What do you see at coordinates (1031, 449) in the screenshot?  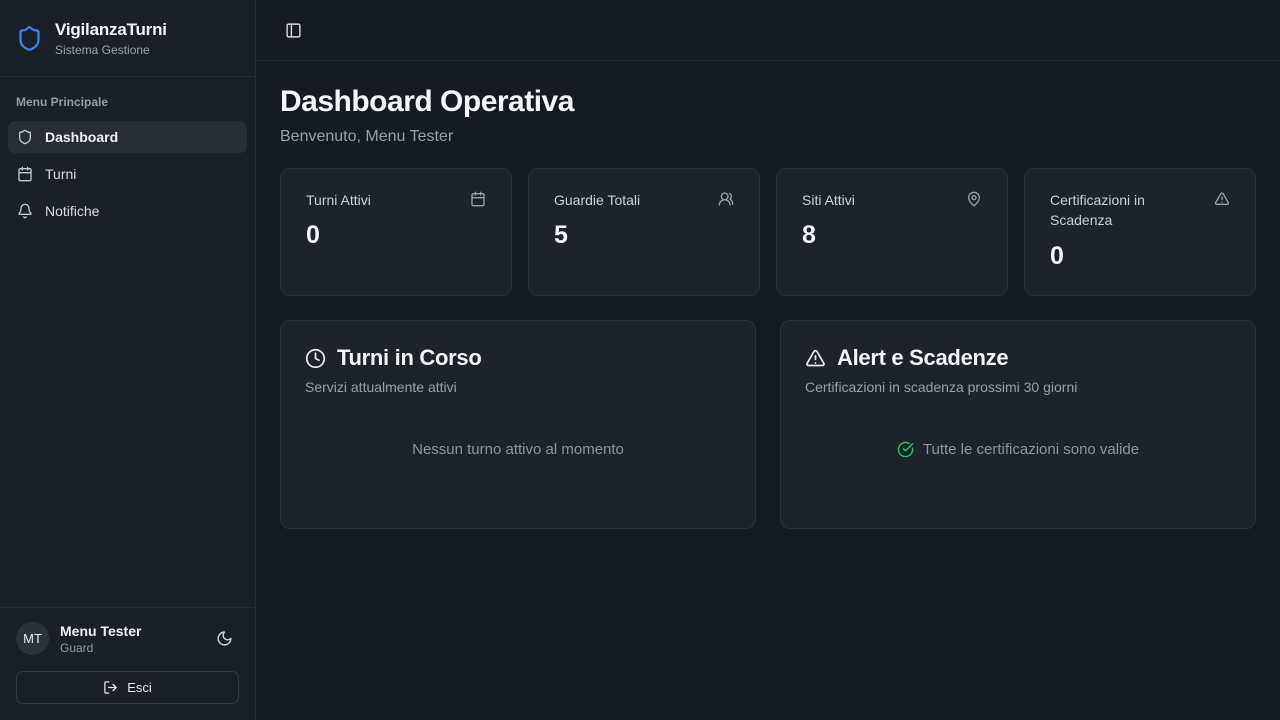 I see `empty-text: Tutte le certificazioni sono valide` at bounding box center [1031, 449].